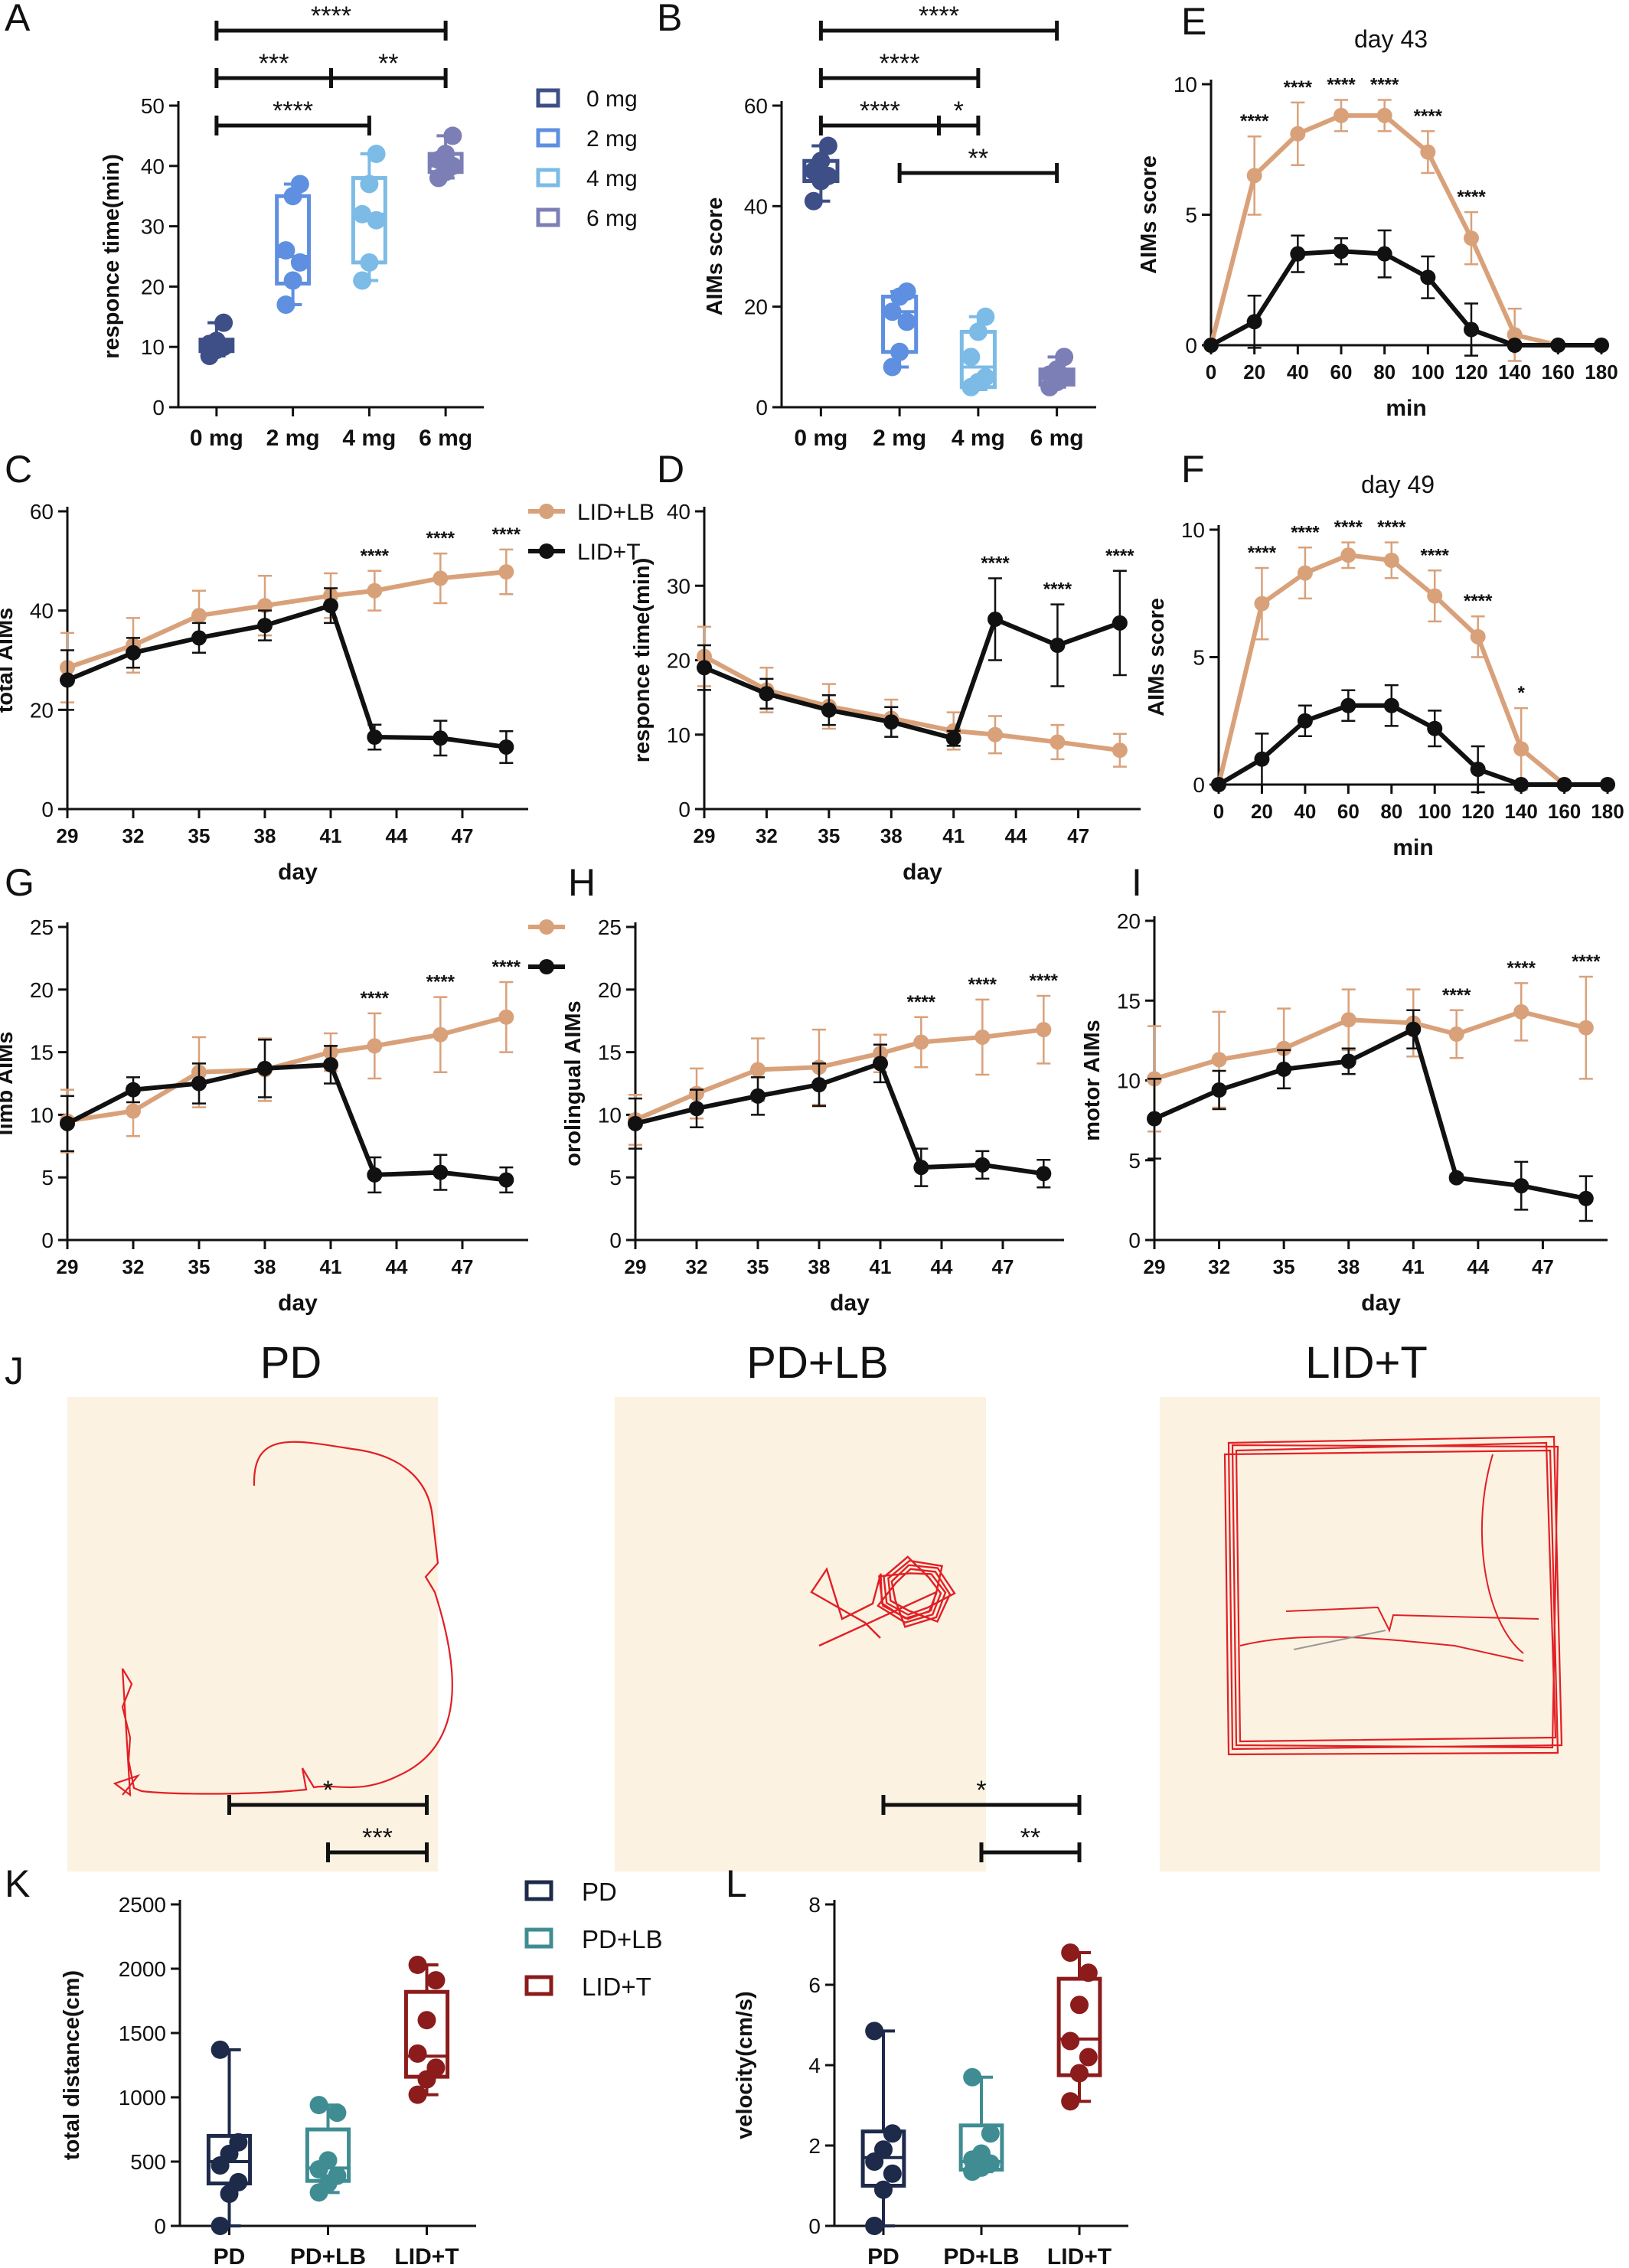 This screenshot has width=1629, height=2268. I want to click on legend-K: PD PD+LB LID+T, so click(593, 1940).